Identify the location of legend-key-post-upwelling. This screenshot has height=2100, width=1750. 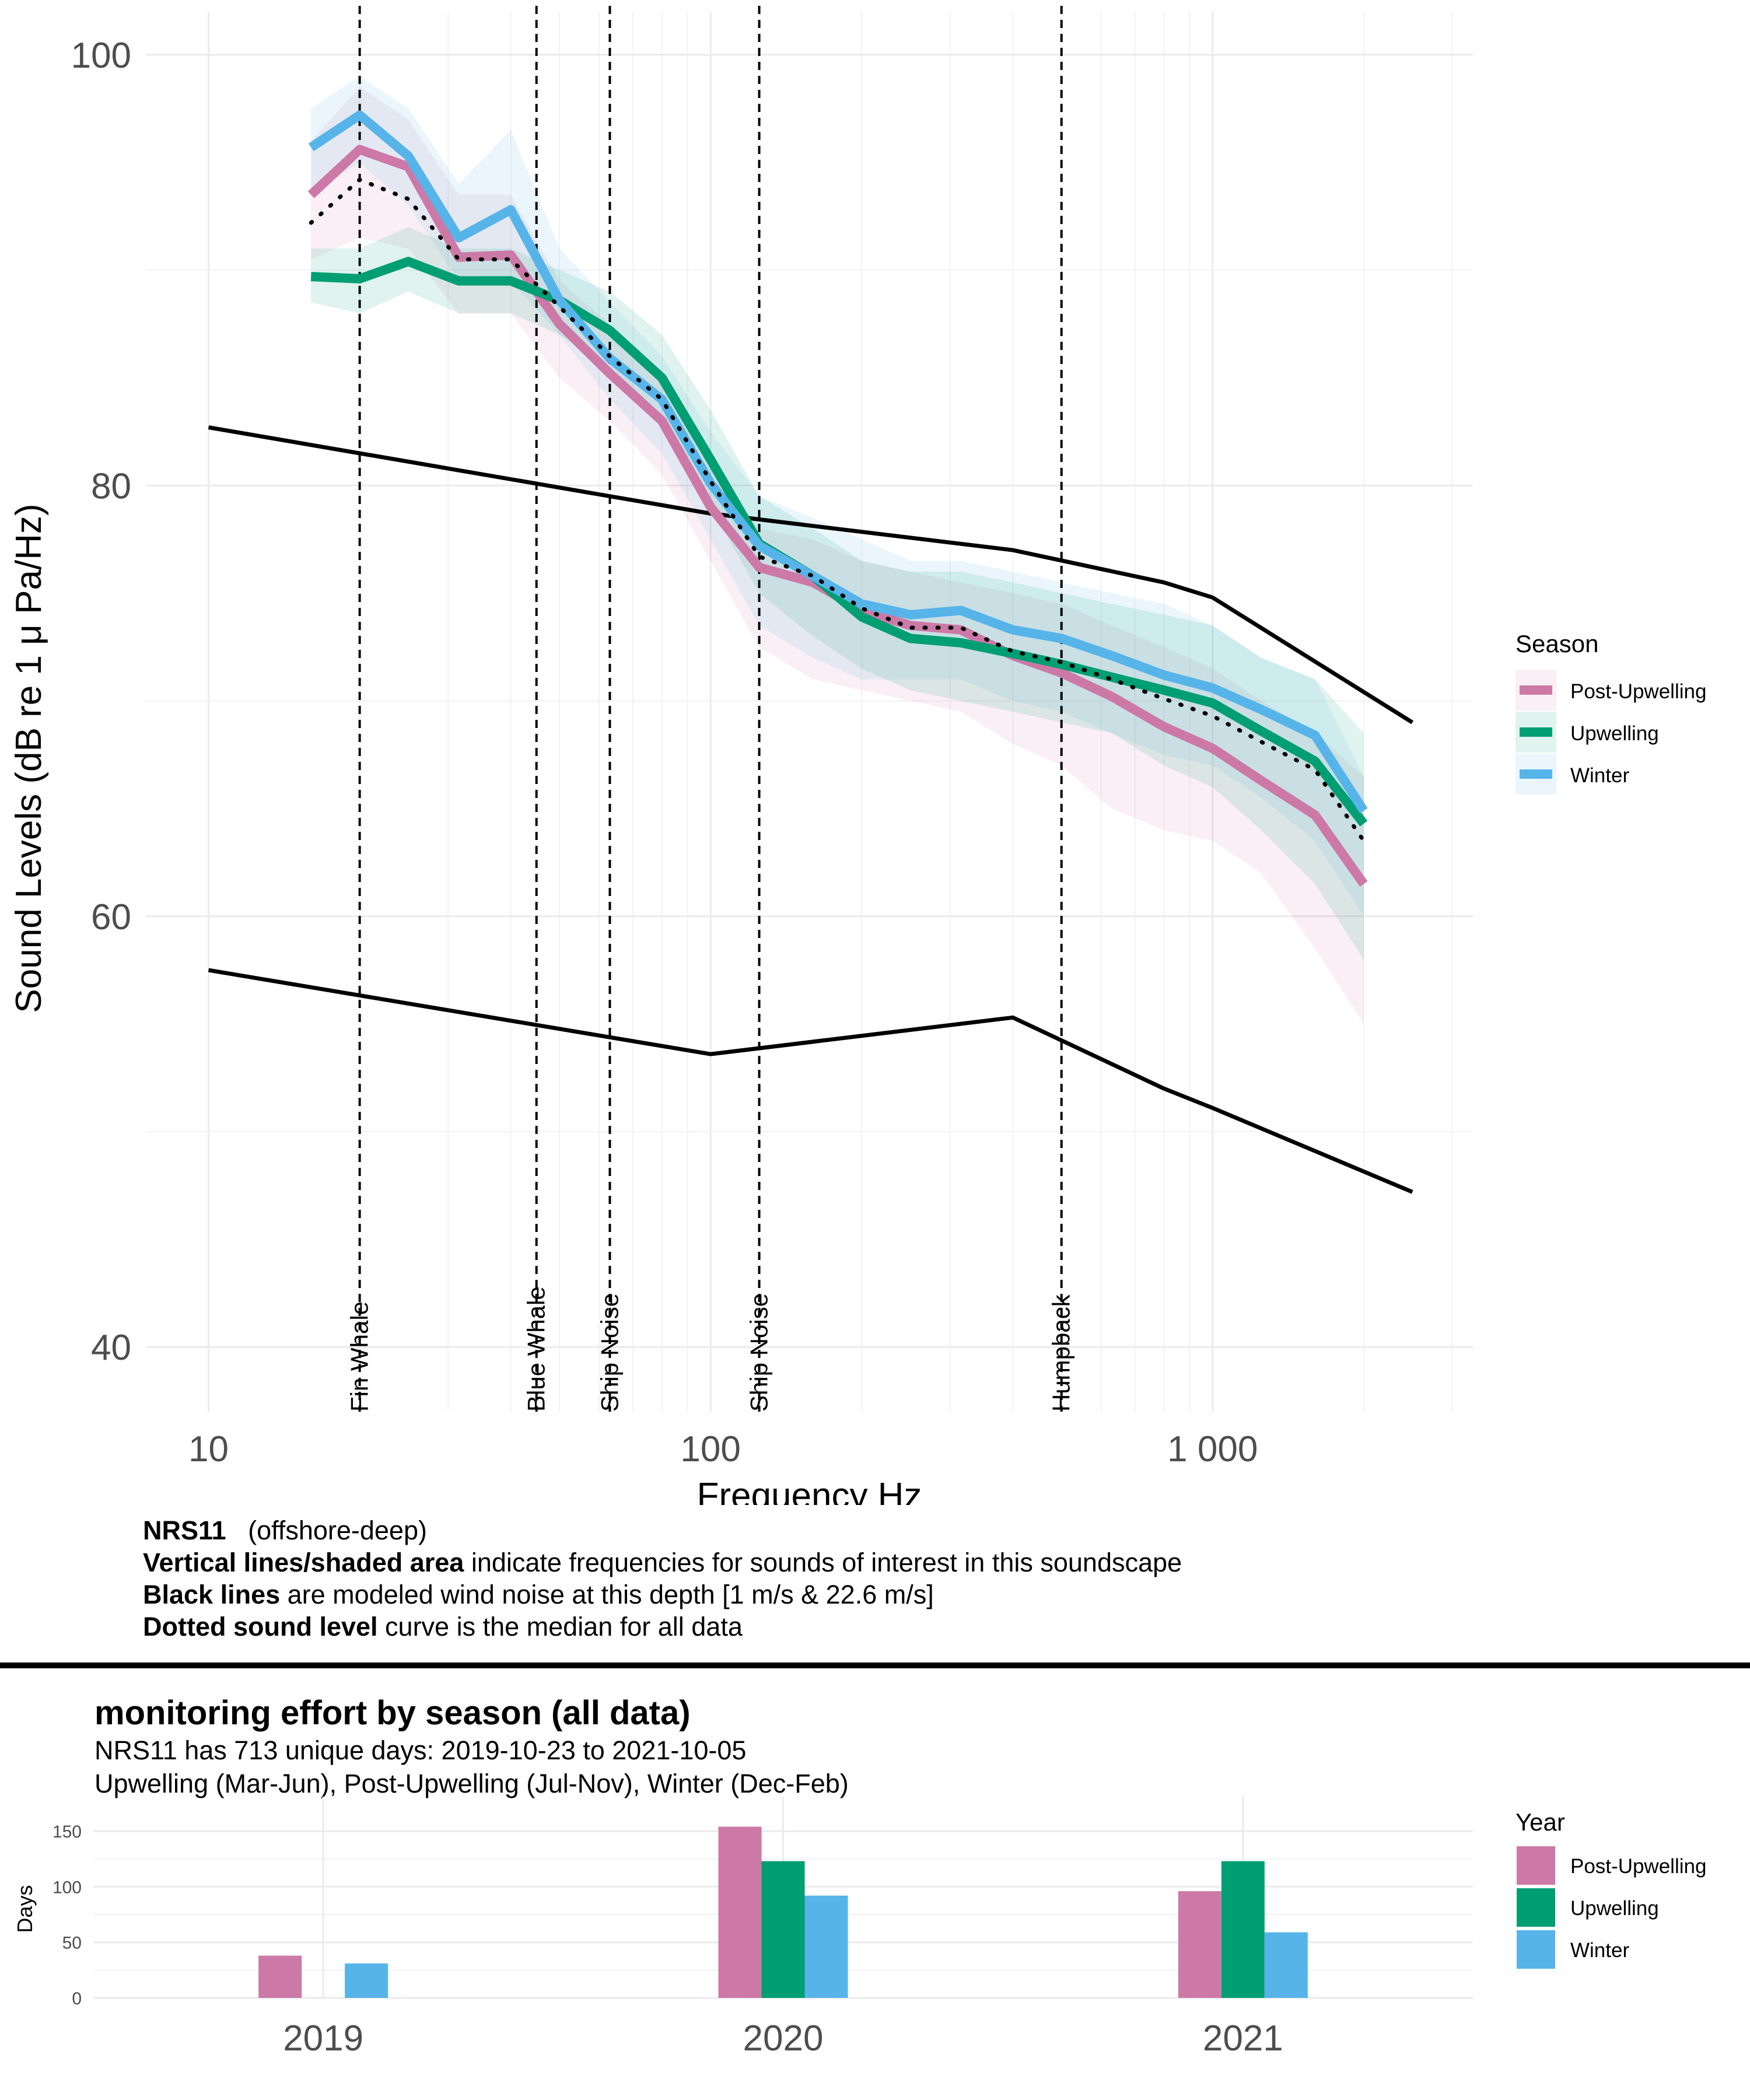
(1536, 1866).